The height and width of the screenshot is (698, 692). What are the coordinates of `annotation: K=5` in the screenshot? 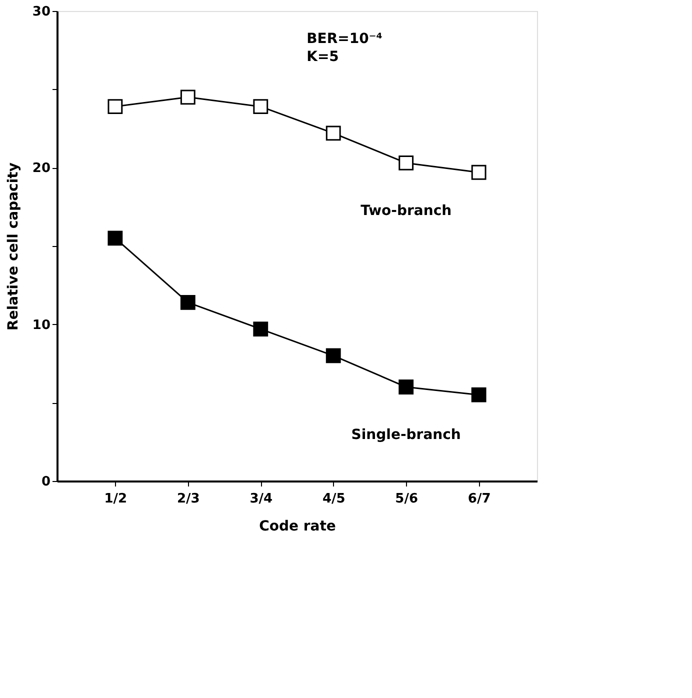 It's located at (322, 57).